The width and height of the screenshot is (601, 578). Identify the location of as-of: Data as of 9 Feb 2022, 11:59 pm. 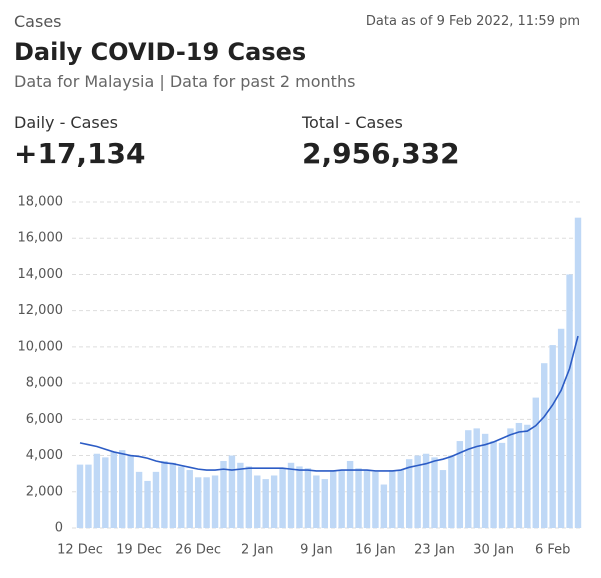
(472, 21).